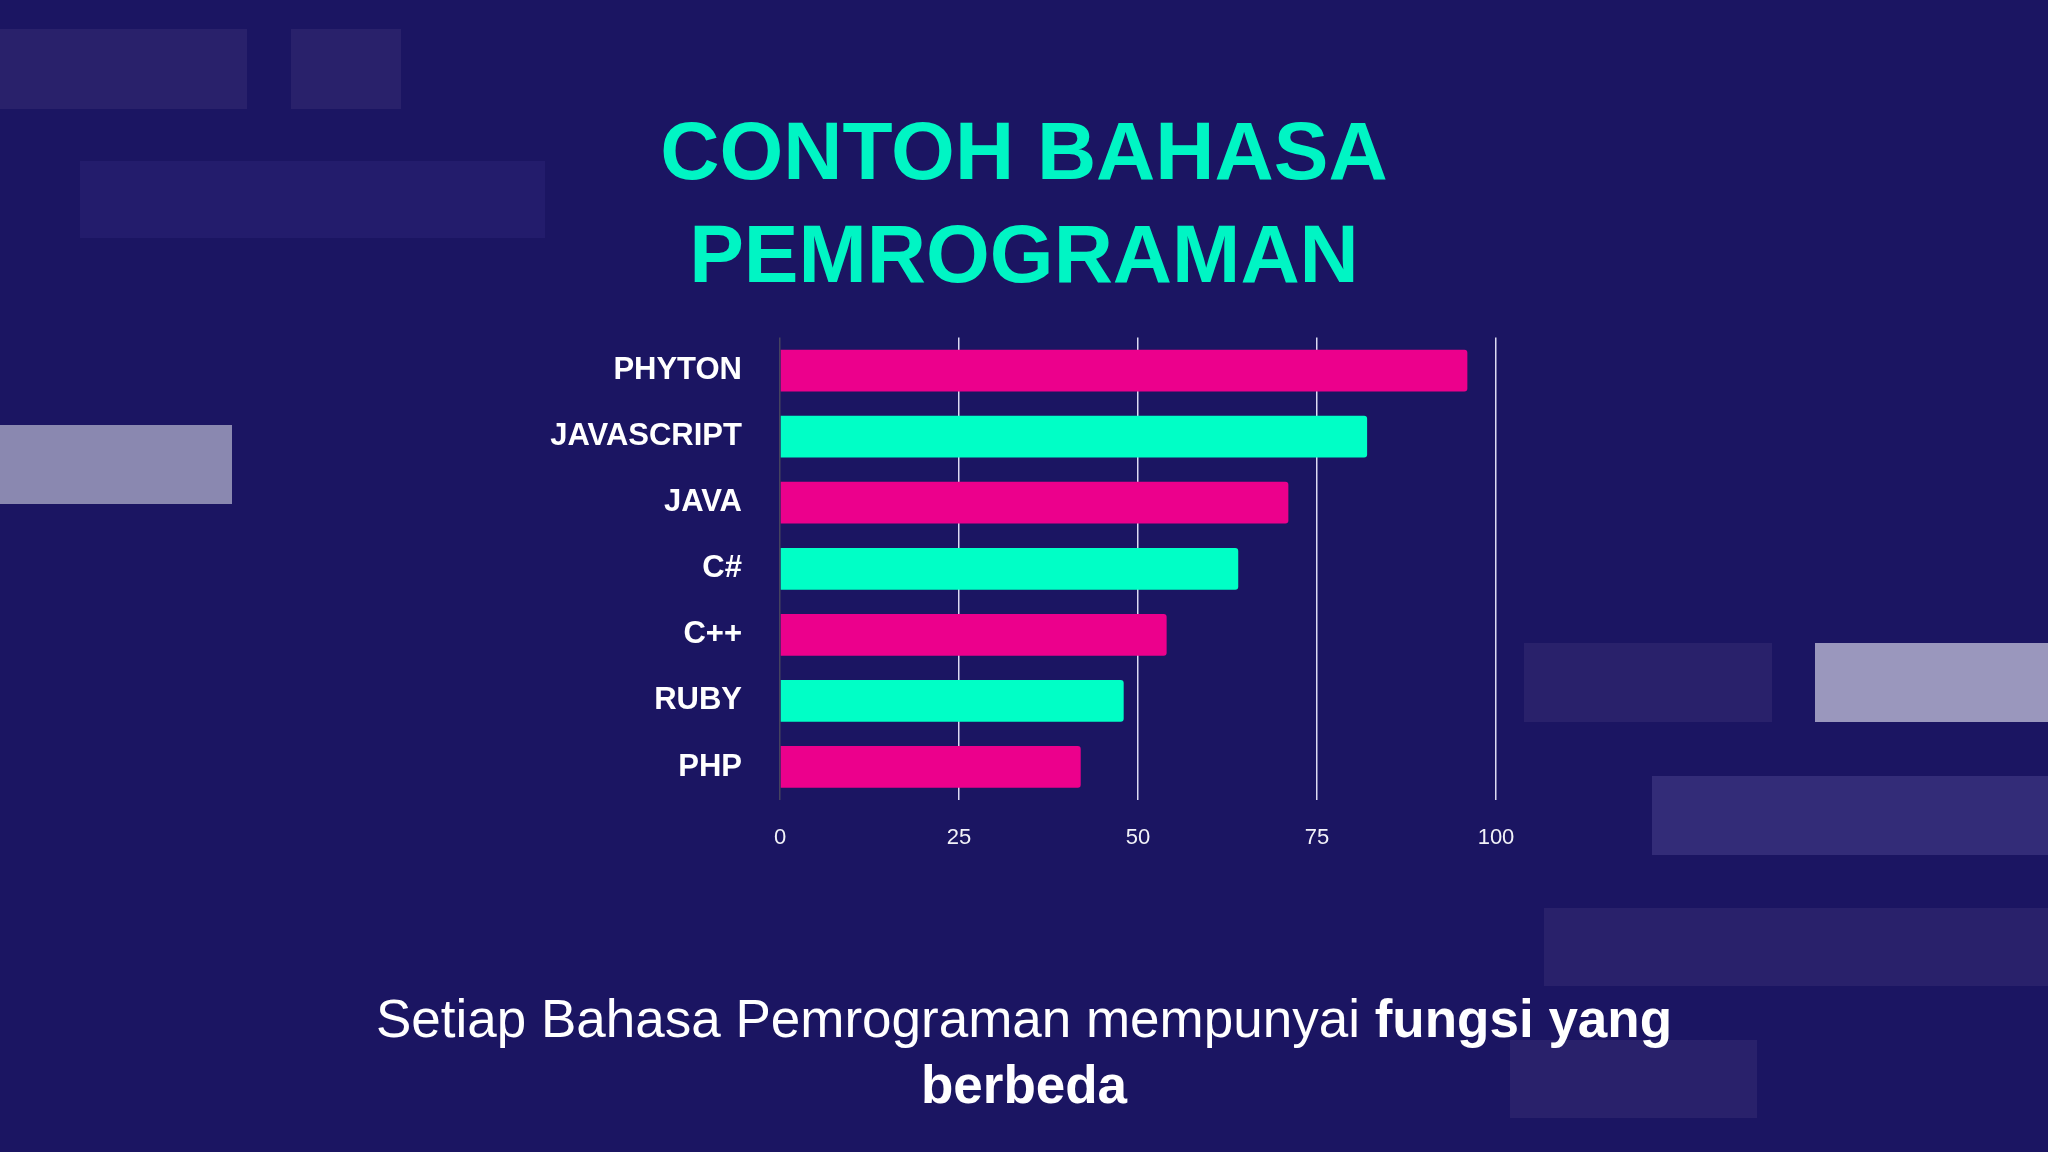  What do you see at coordinates (702, 501) in the screenshot?
I see `y-tick-label: JAVA` at bounding box center [702, 501].